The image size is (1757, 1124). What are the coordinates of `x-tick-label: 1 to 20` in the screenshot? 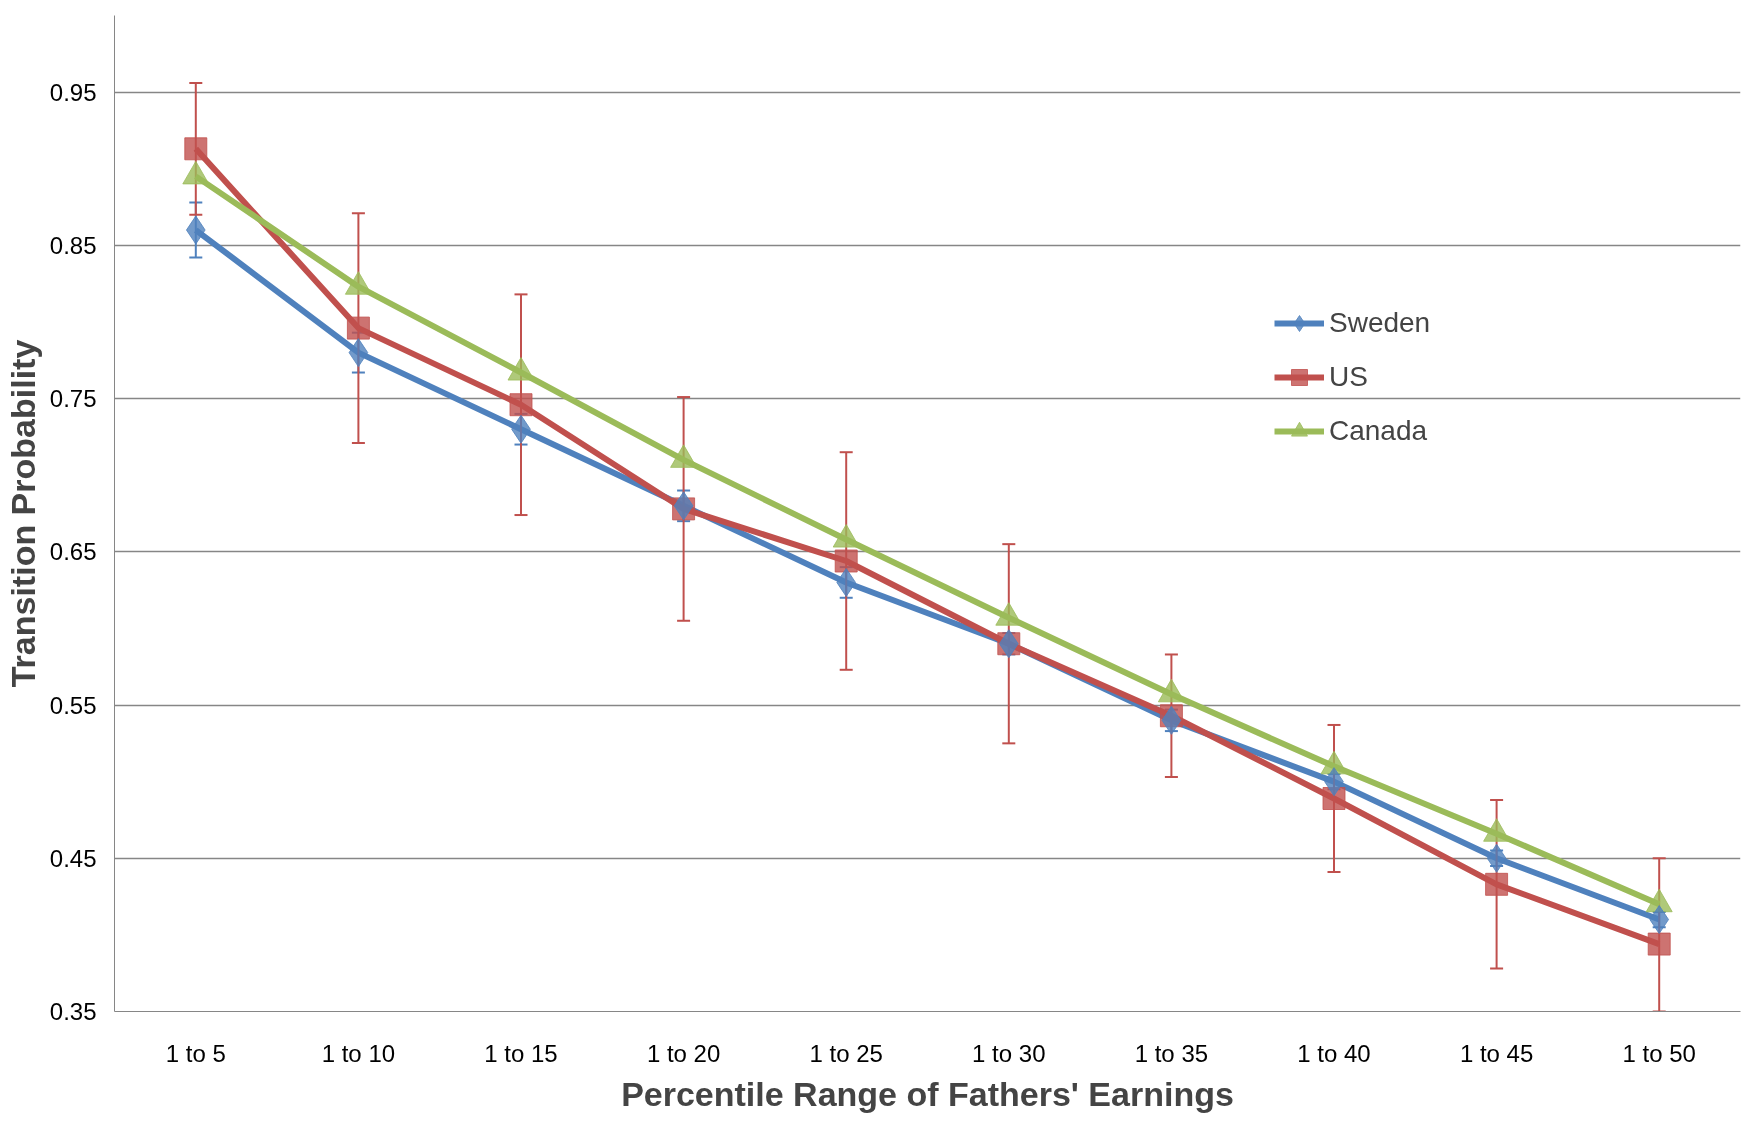 It's located at (683, 1053).